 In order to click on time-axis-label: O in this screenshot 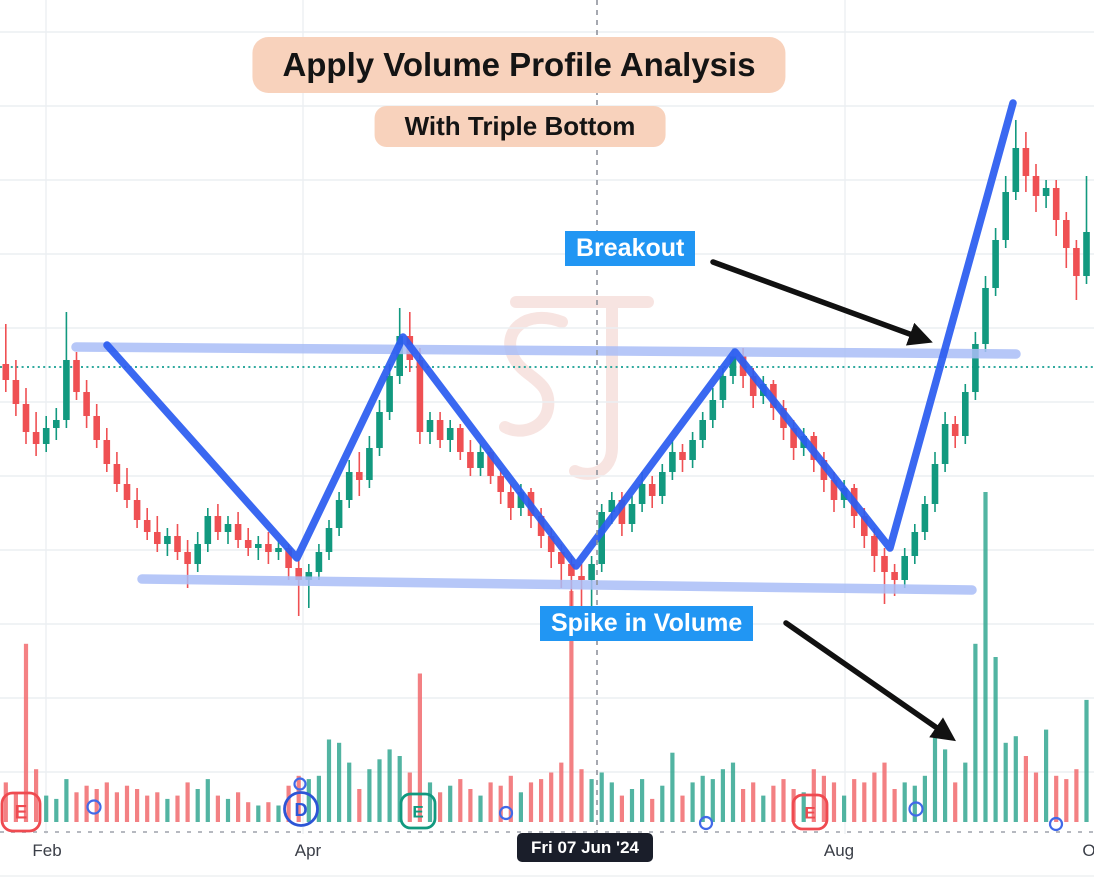, I will do `click(1088, 850)`.